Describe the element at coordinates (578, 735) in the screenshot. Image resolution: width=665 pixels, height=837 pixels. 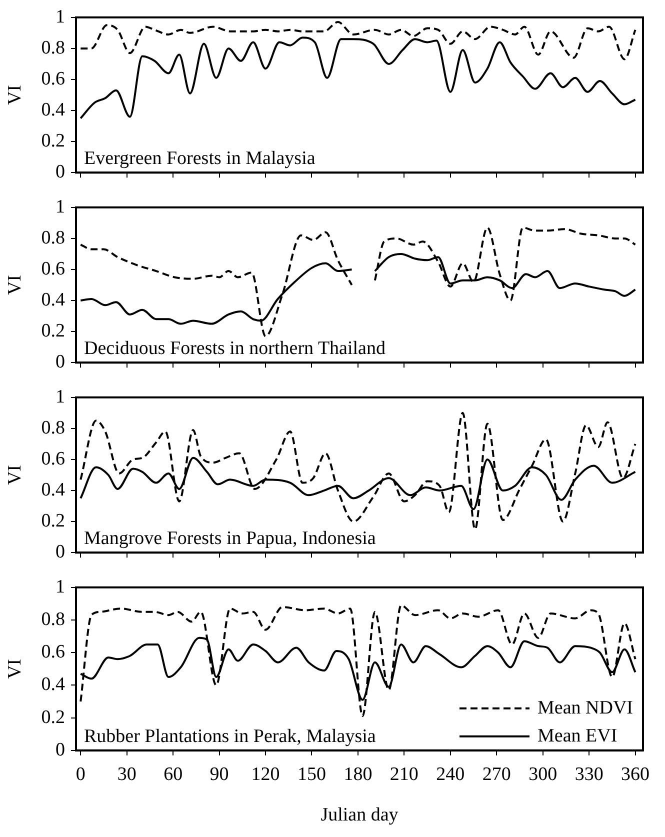
I see `legend-label: Mean EVI` at that location.